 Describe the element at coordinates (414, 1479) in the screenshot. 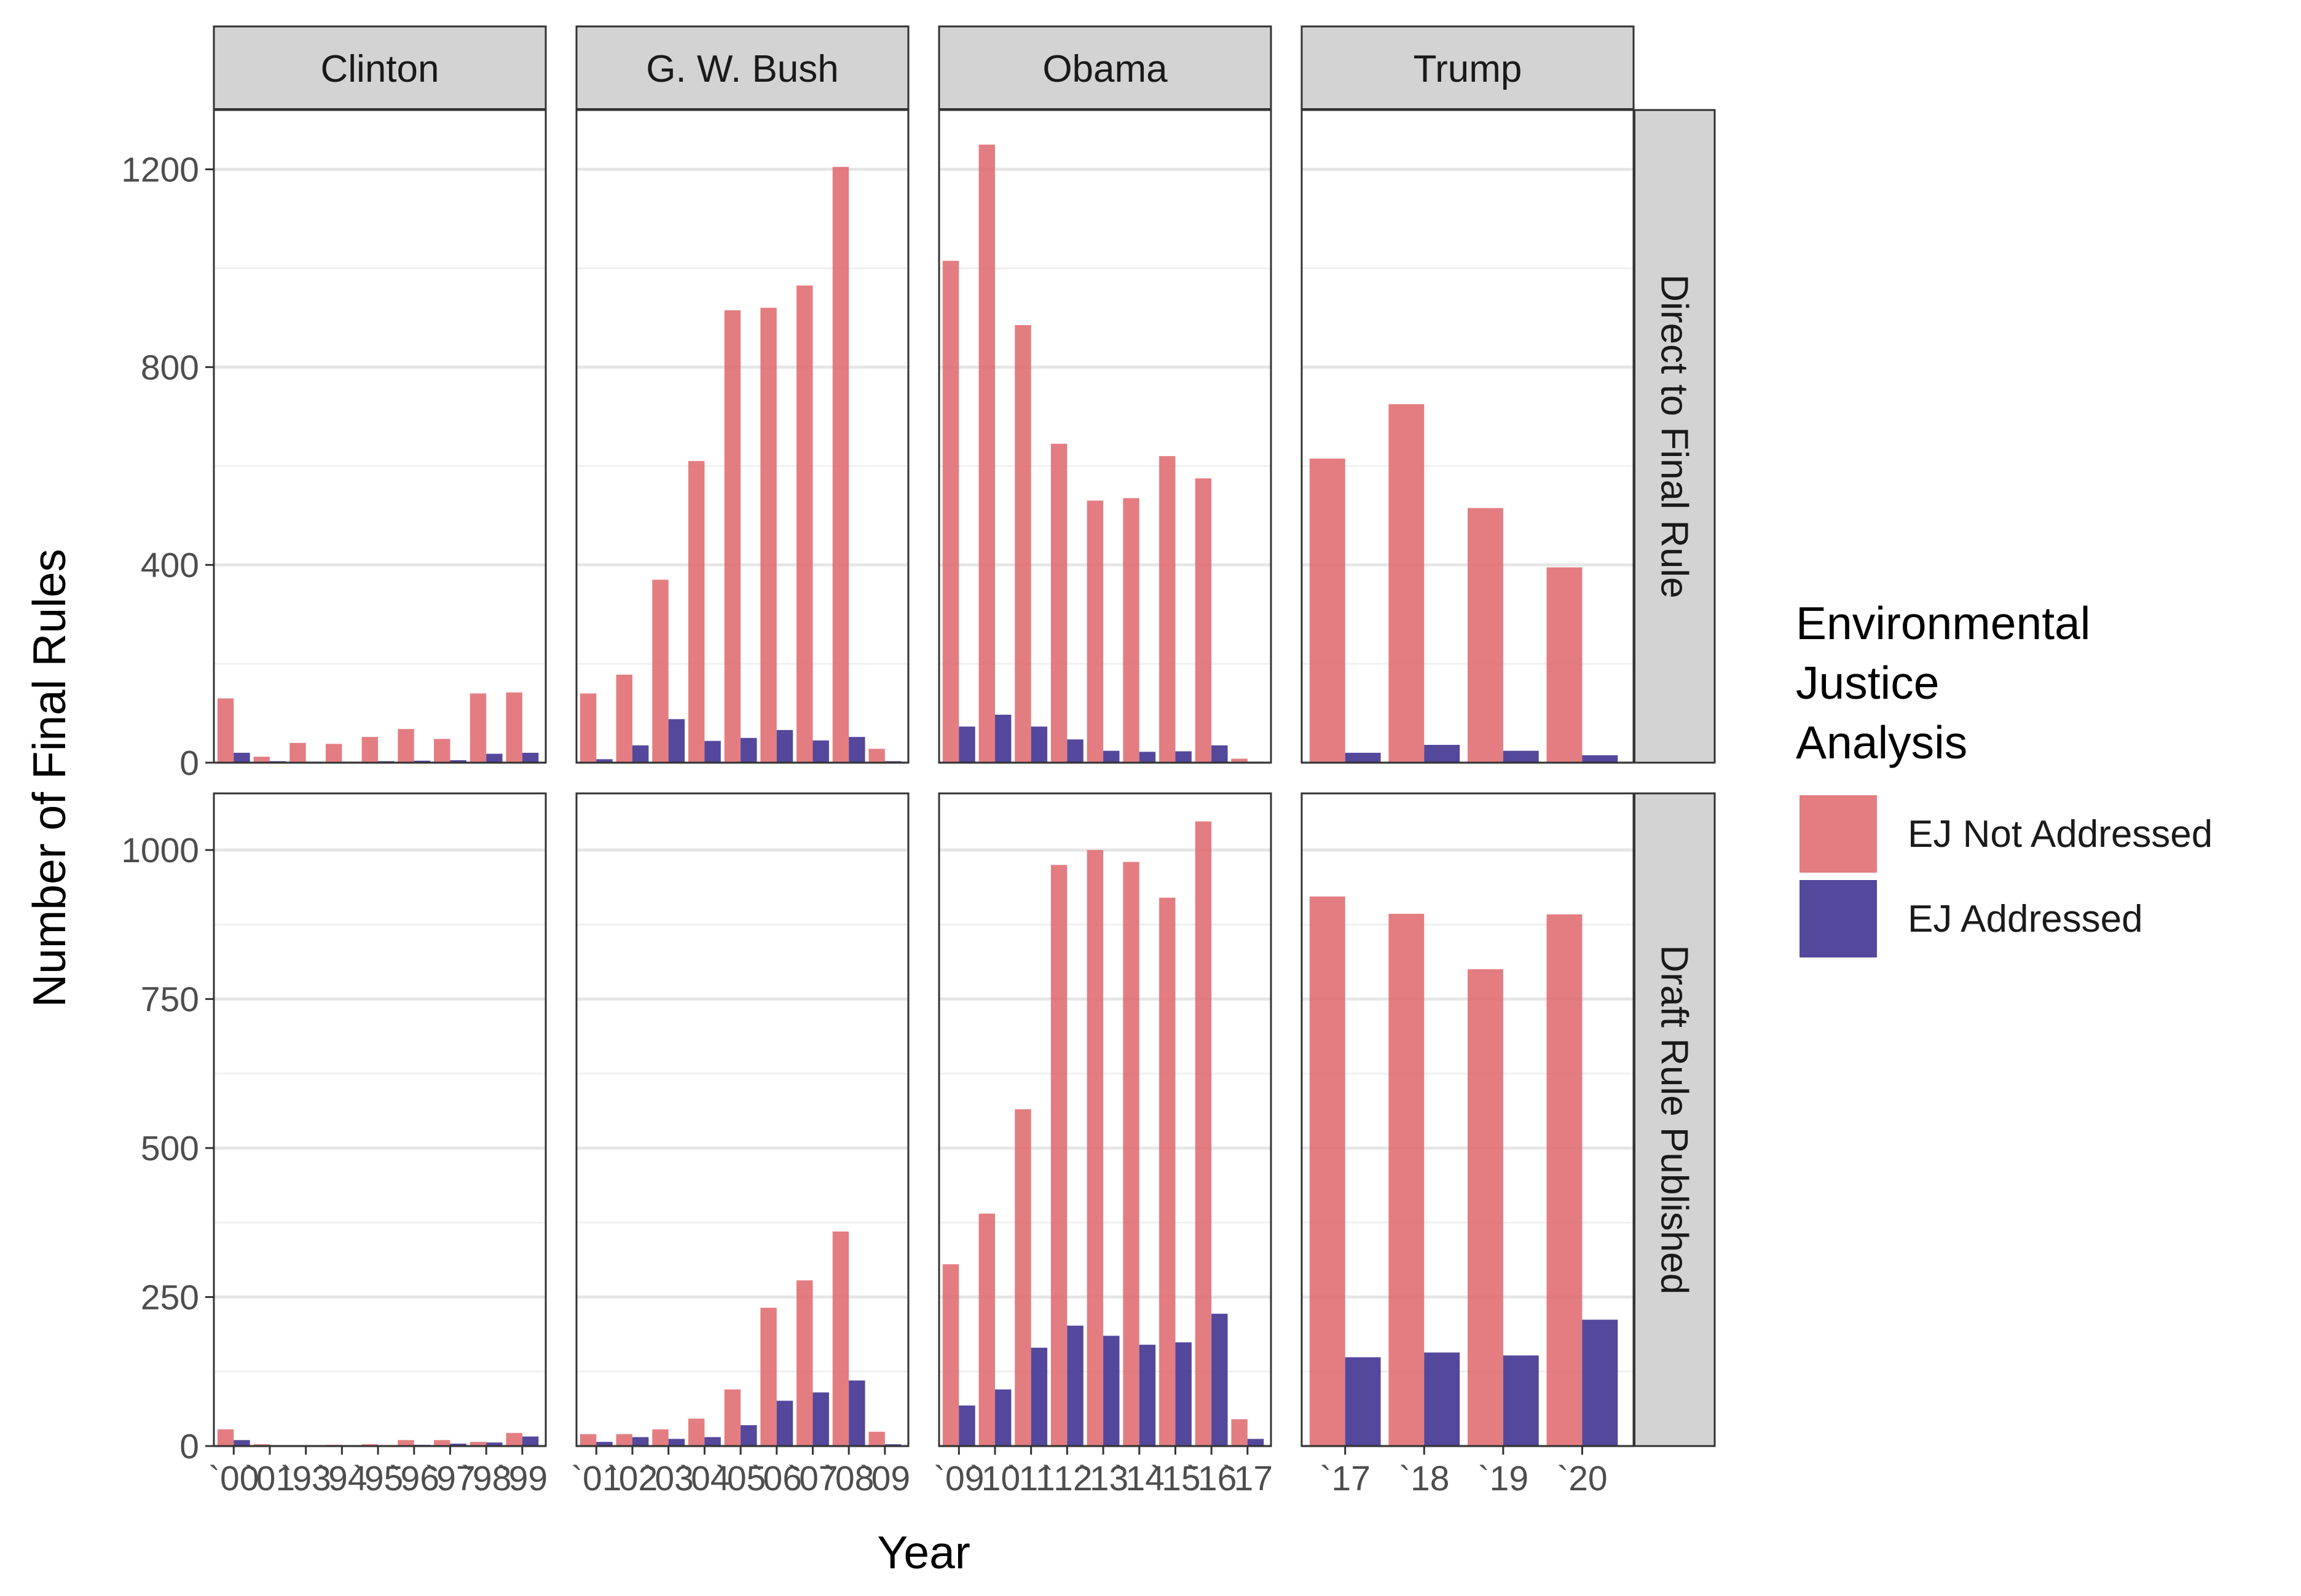

I see `x-tick-label: `96` at that location.